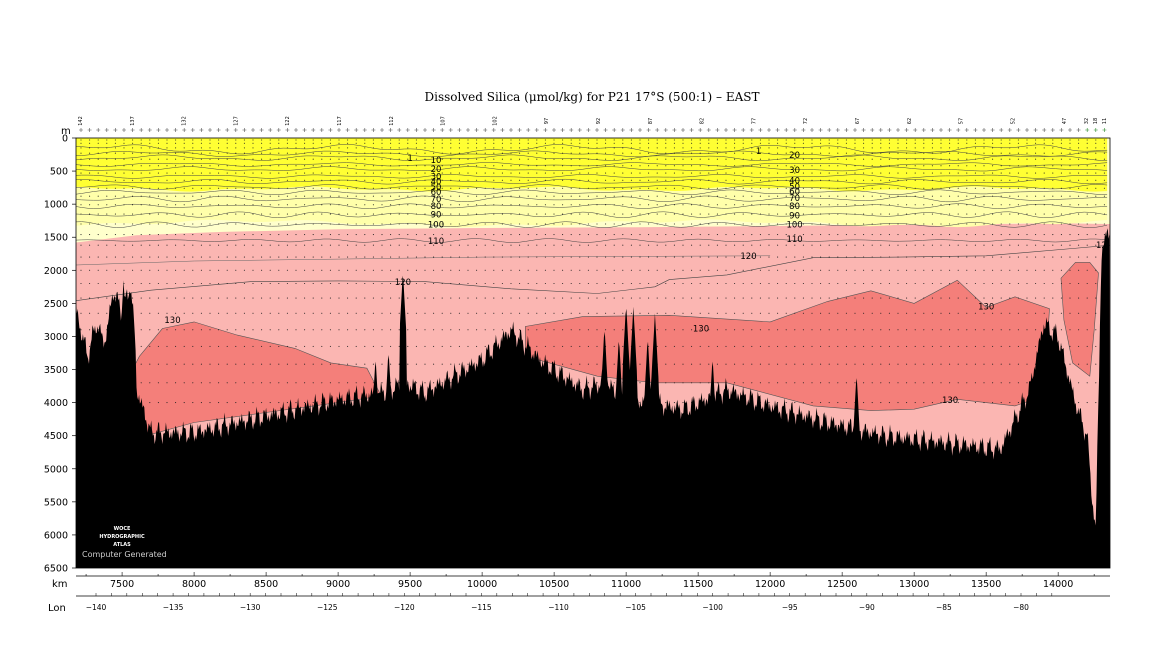  I want to click on longitude-tick-label: −110, so click(558, 607).